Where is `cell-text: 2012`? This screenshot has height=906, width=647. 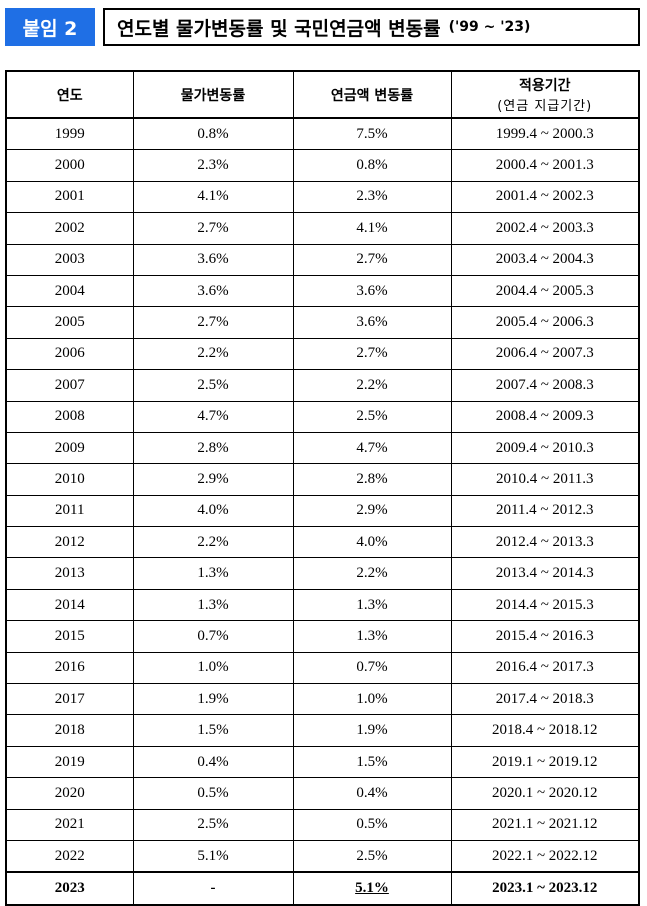 cell-text: 2012 is located at coordinates (69, 541).